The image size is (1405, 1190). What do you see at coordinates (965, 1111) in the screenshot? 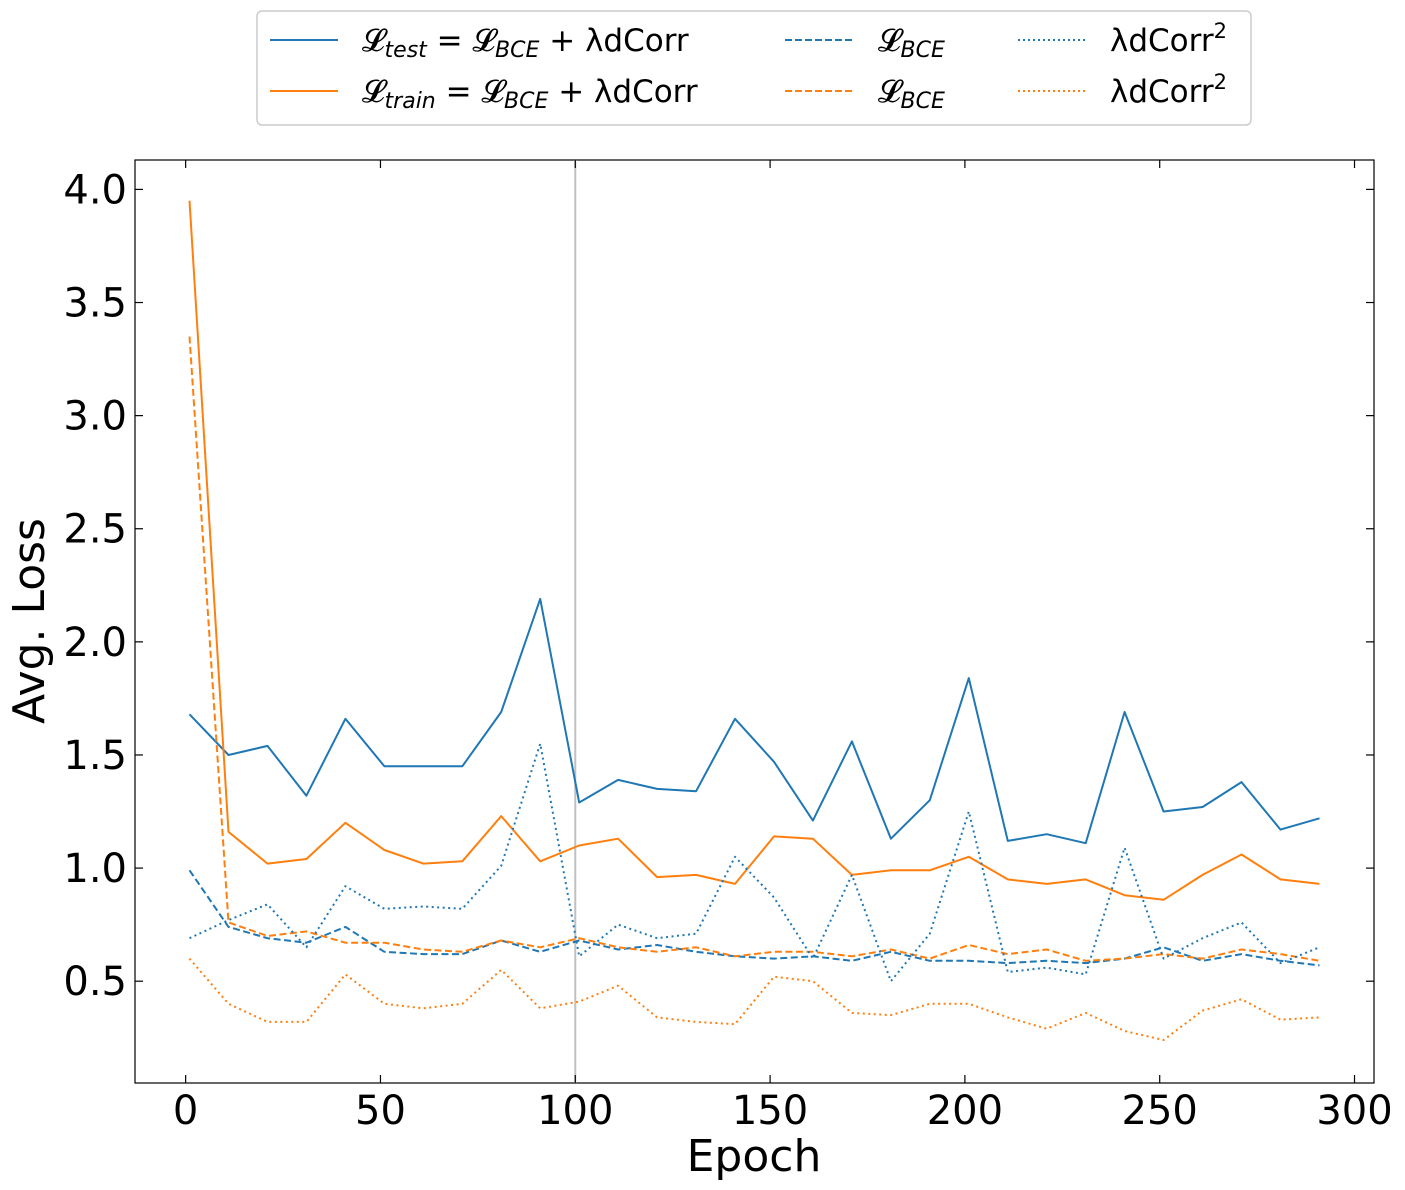
I see `x-tick-label: 200` at bounding box center [965, 1111].